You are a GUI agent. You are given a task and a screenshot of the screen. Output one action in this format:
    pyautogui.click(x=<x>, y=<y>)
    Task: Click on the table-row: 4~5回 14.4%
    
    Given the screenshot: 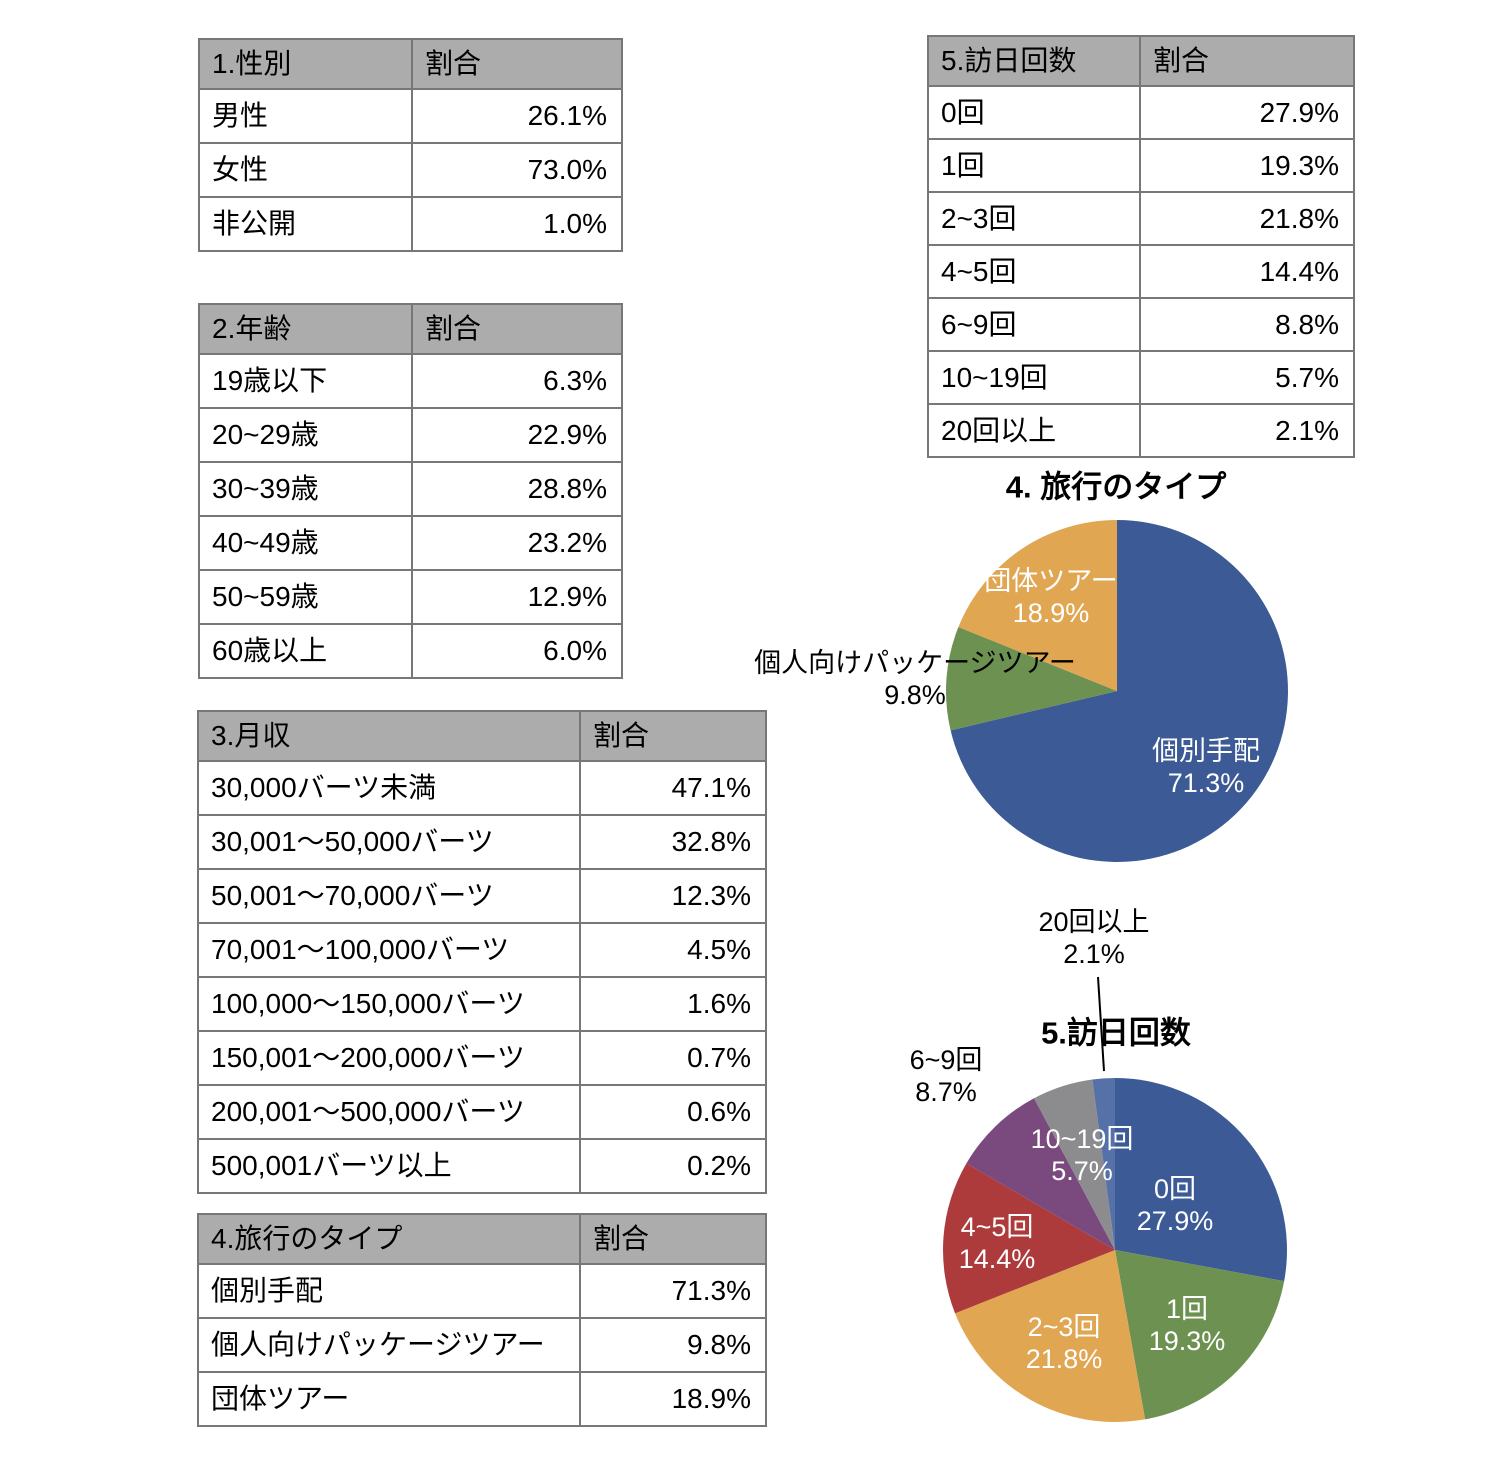 What is the action you would take?
    pyautogui.click(x=1141, y=271)
    